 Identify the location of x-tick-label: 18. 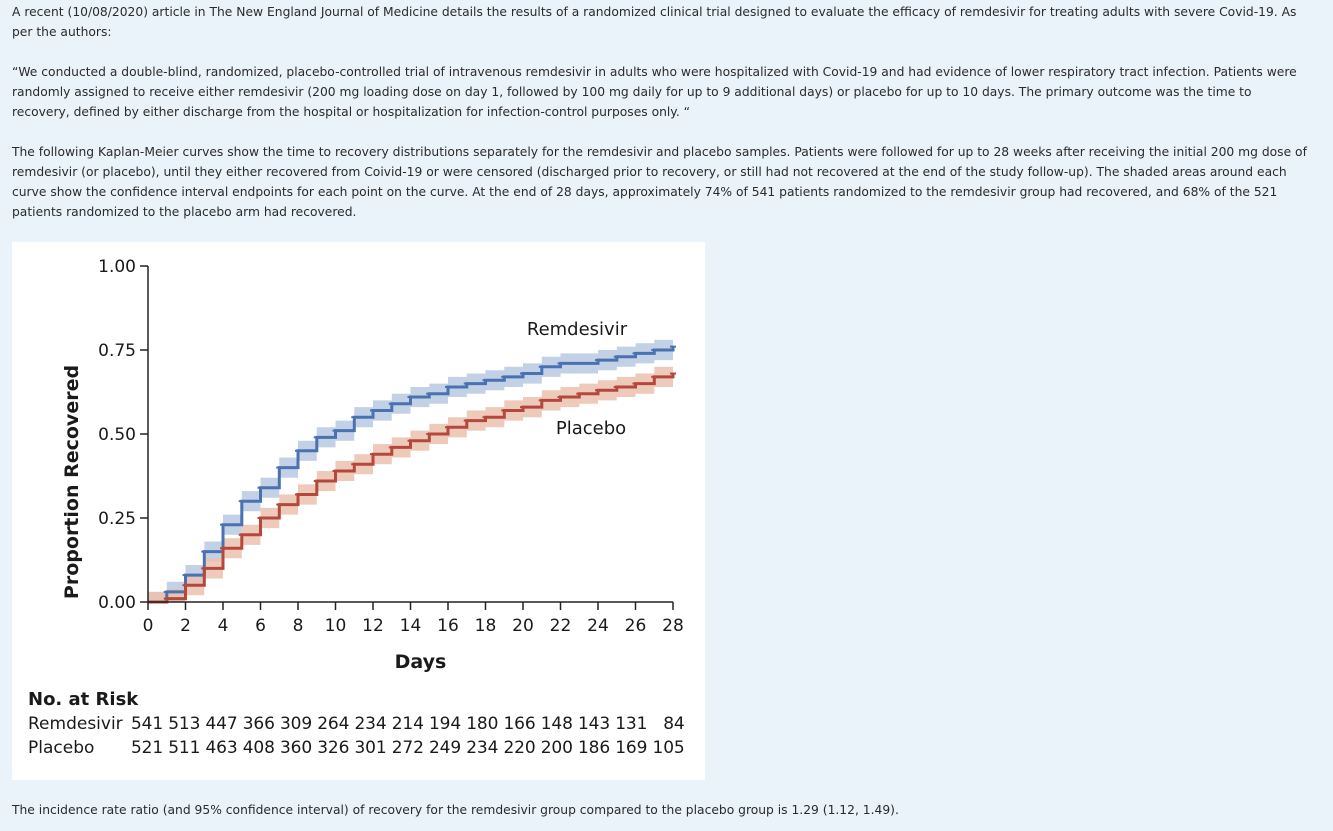
(486, 626).